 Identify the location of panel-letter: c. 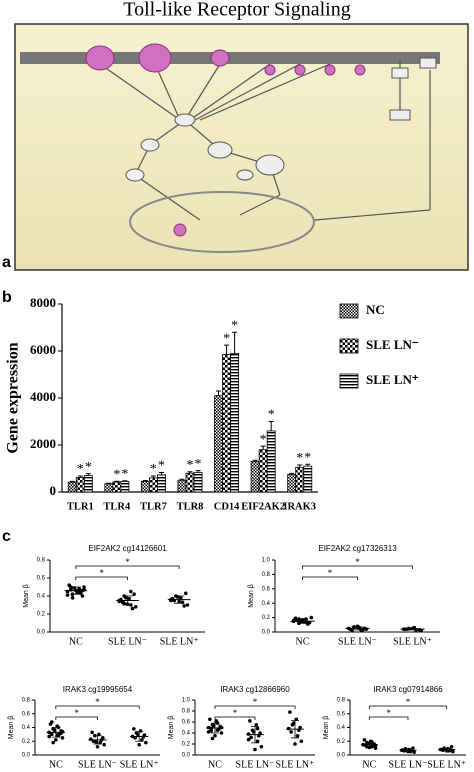
(6, 536).